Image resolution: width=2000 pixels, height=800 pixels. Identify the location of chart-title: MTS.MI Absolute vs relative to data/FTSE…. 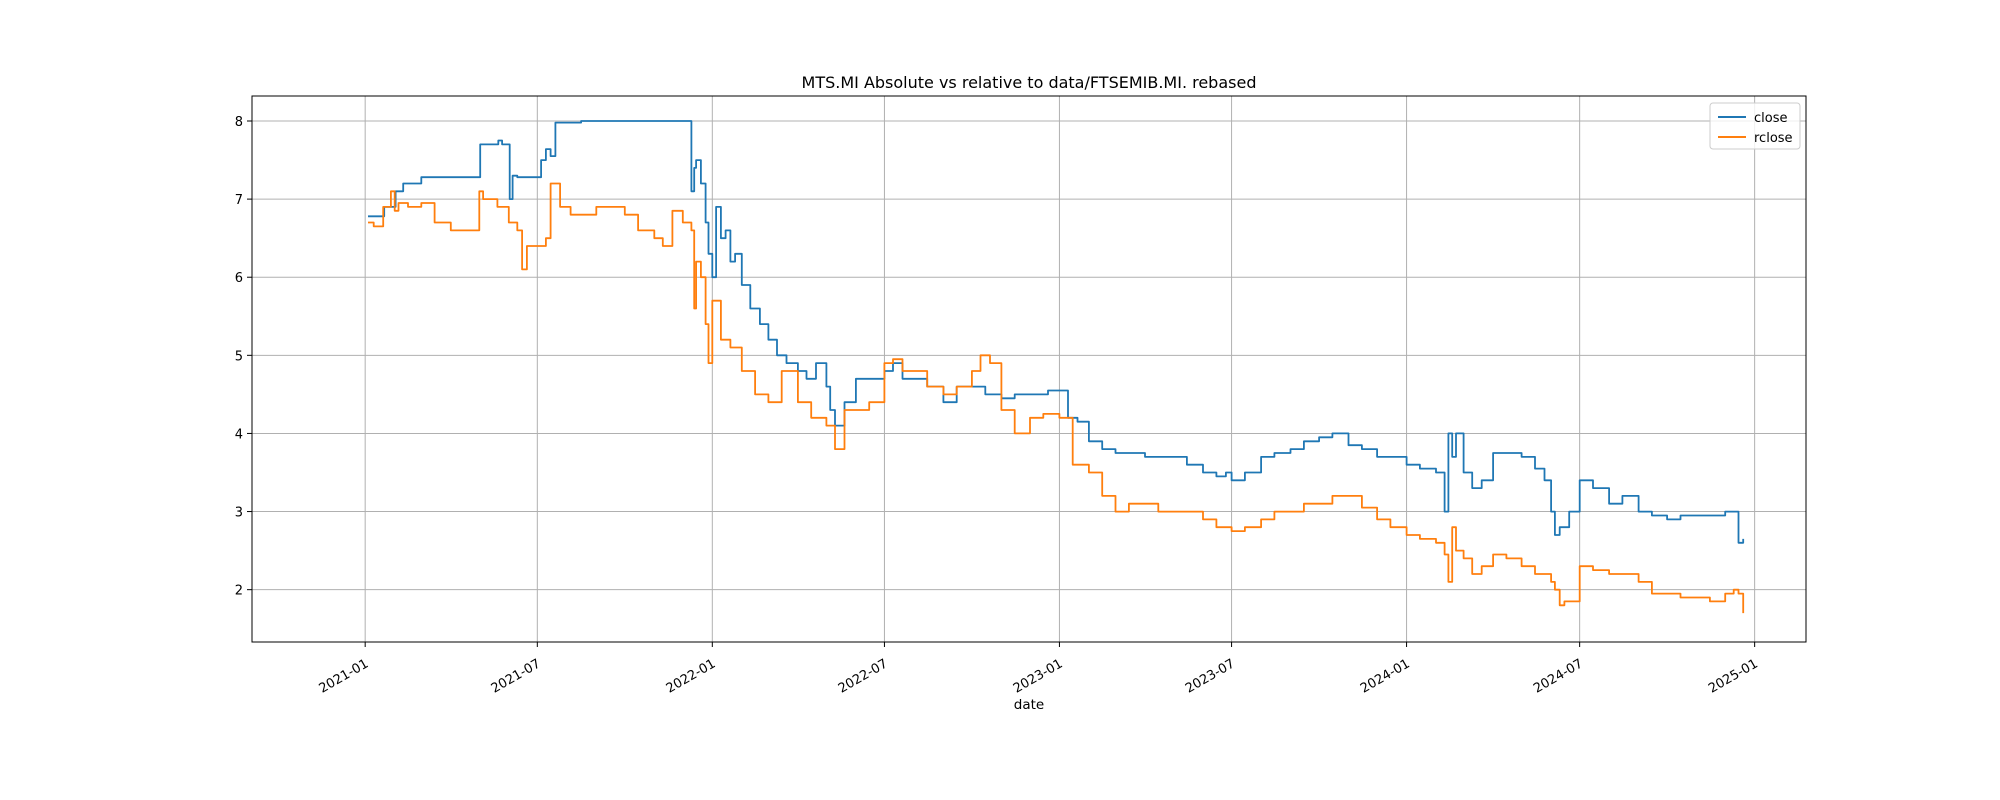
(1029, 82).